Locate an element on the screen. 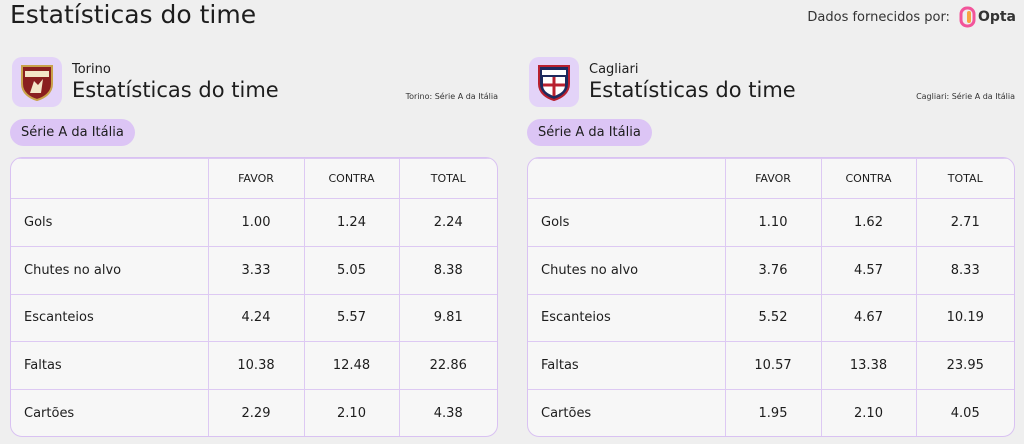 This screenshot has height=444, width=1024. table-row: Gols 1.10 1.62 2.71 is located at coordinates (771, 222).